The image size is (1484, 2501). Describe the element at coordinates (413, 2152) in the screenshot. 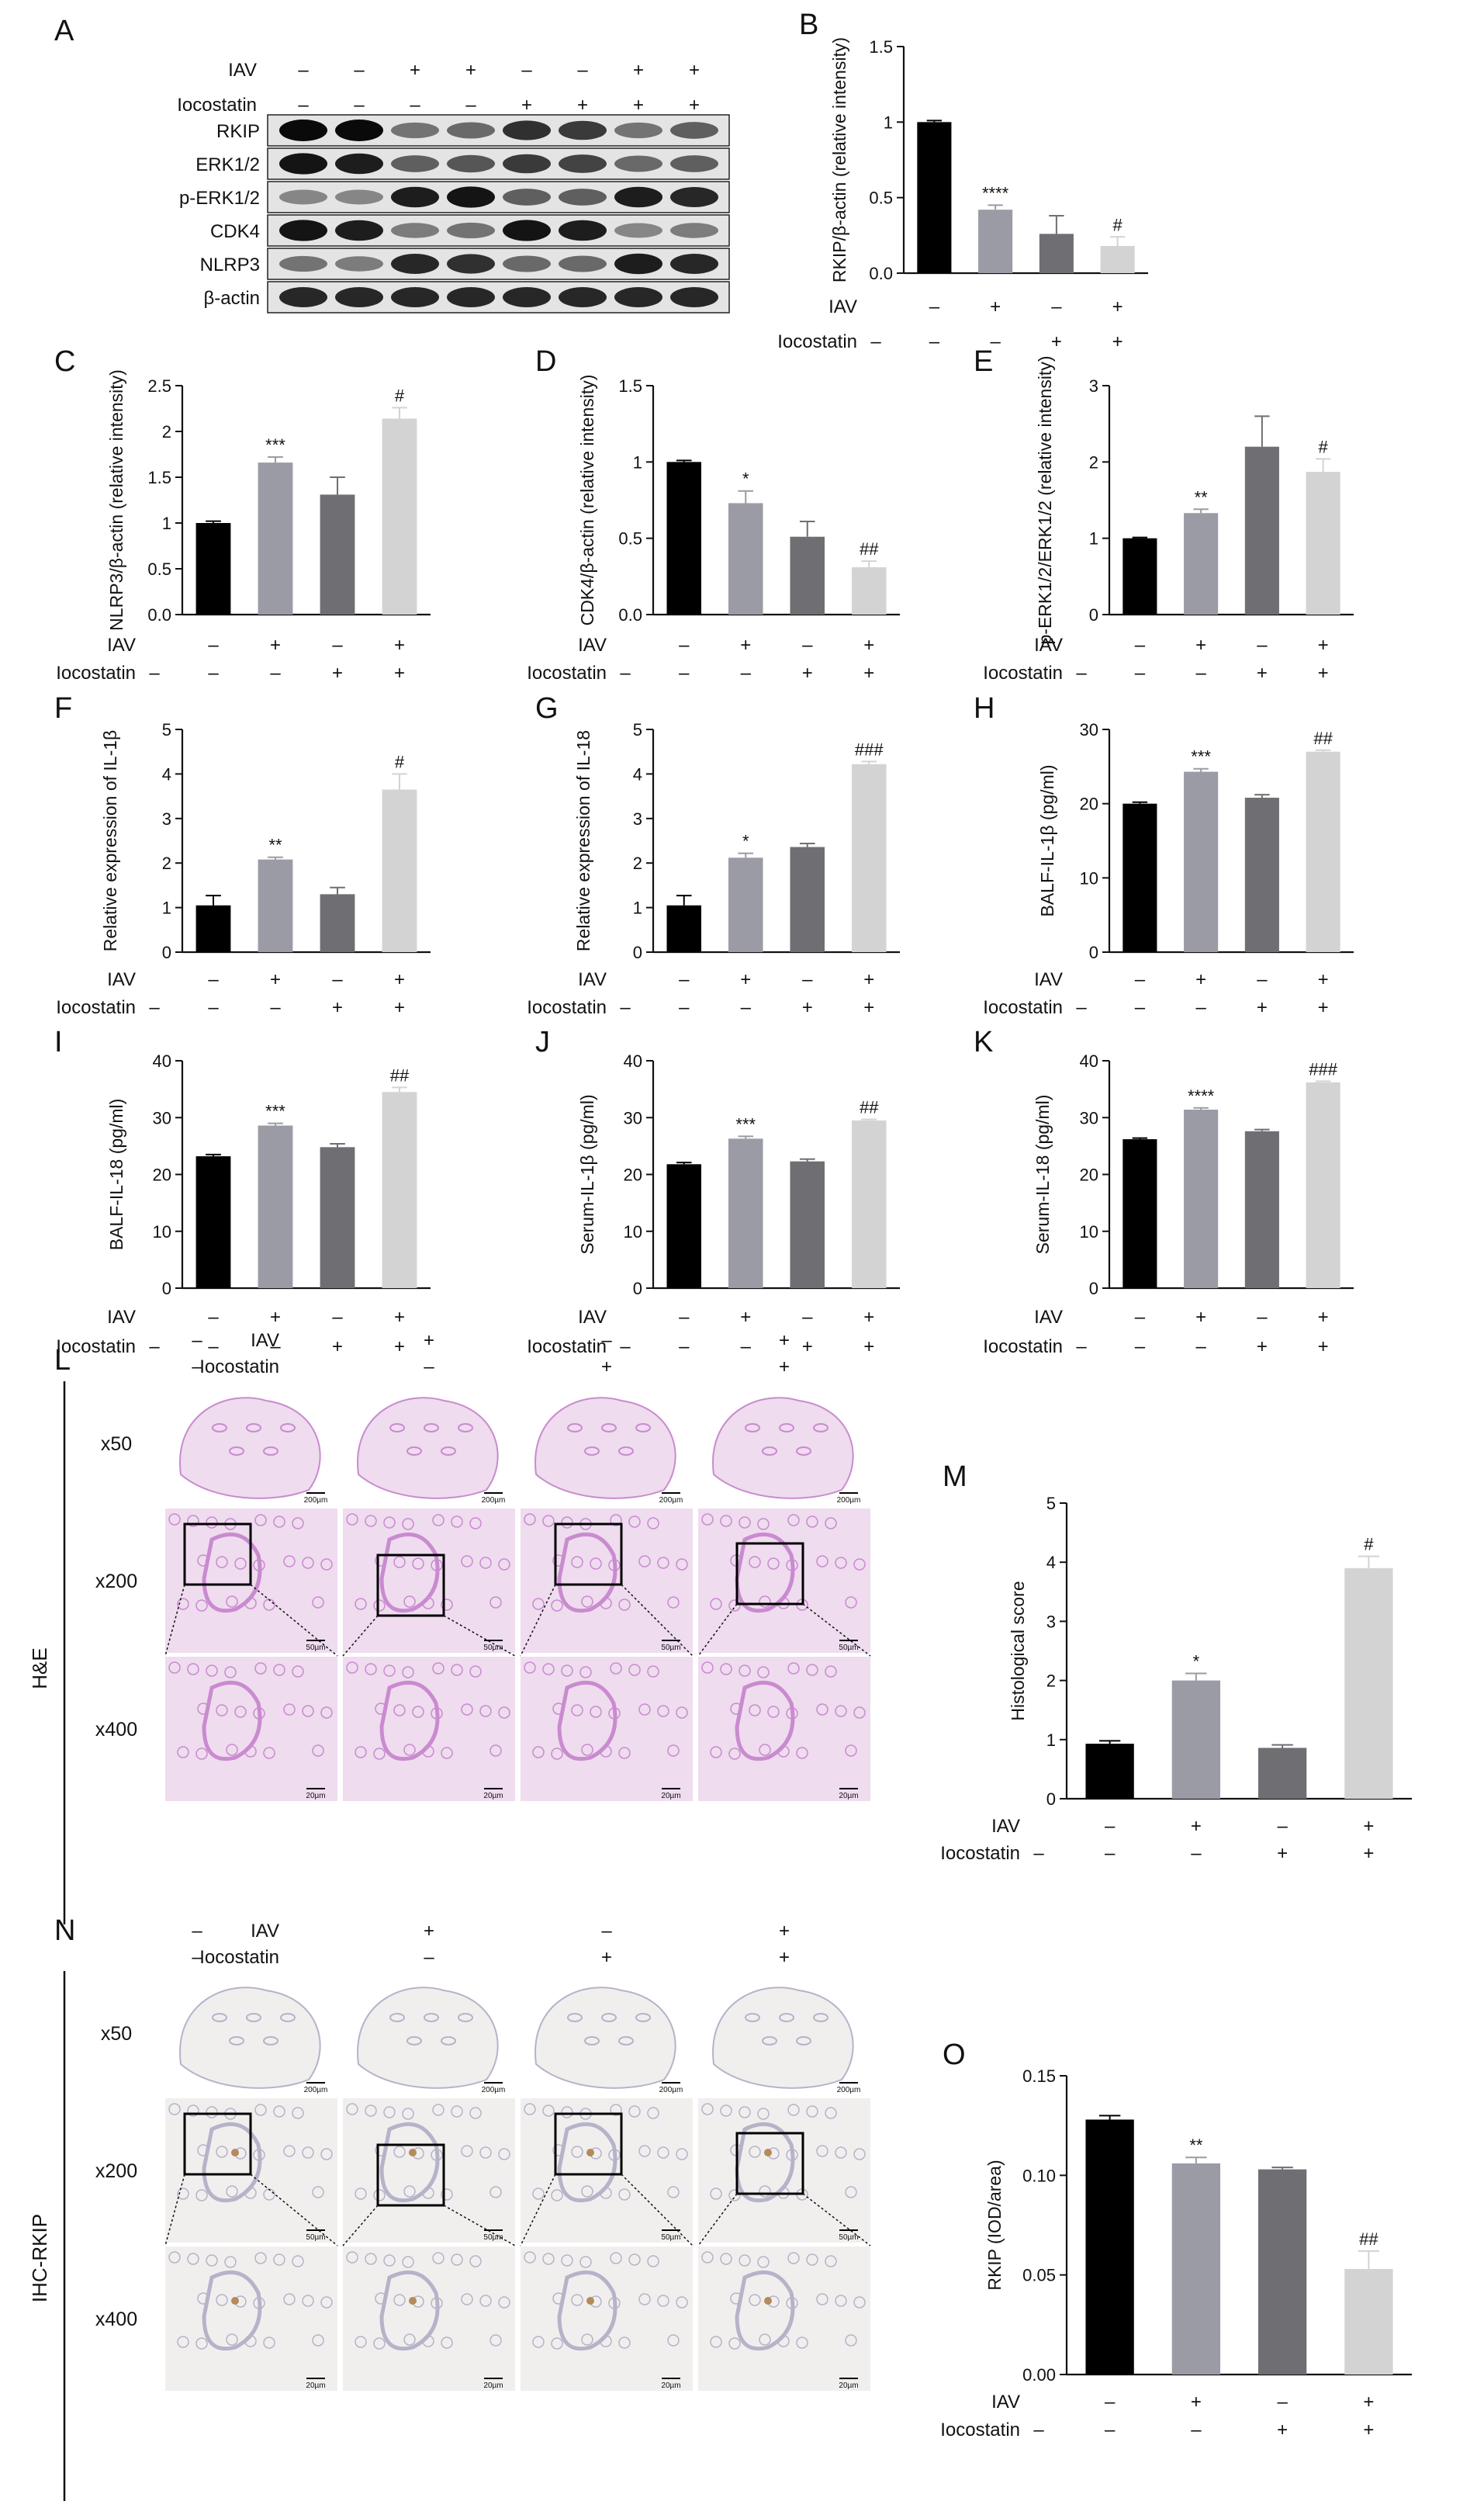

I see `positive-stain` at that location.